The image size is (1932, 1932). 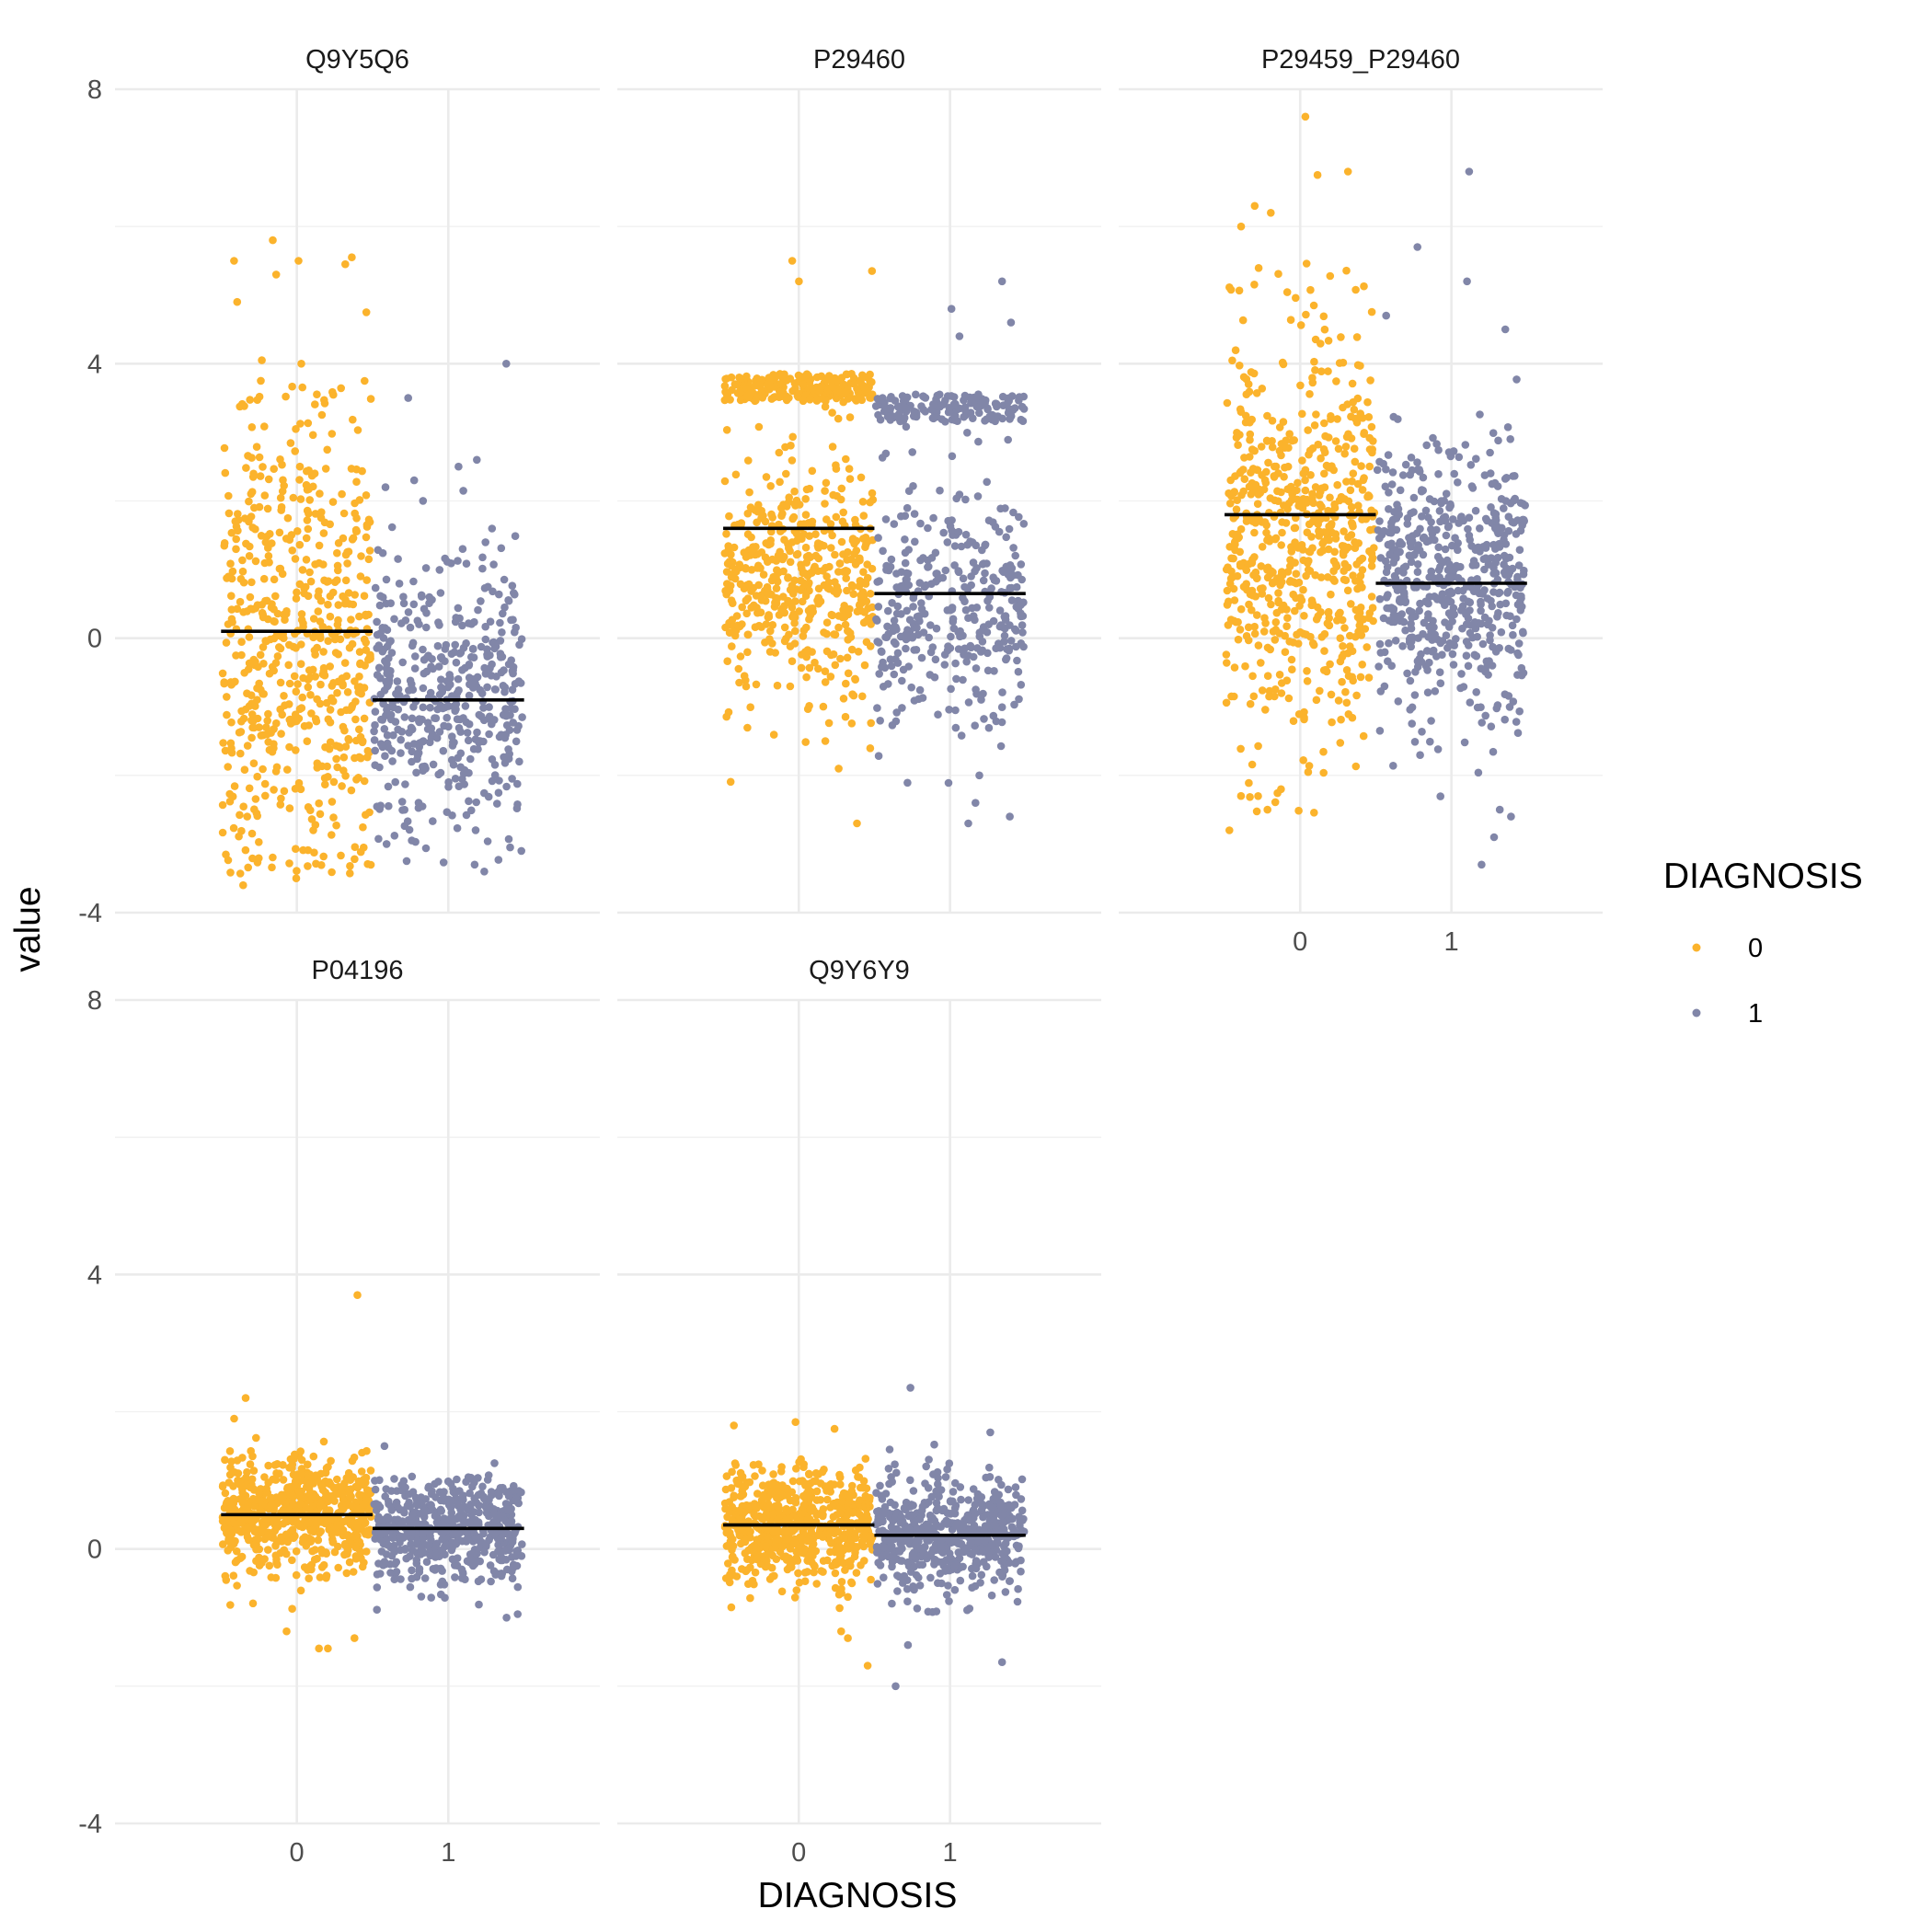 I want to click on facet-title: P04196, so click(x=358, y=970).